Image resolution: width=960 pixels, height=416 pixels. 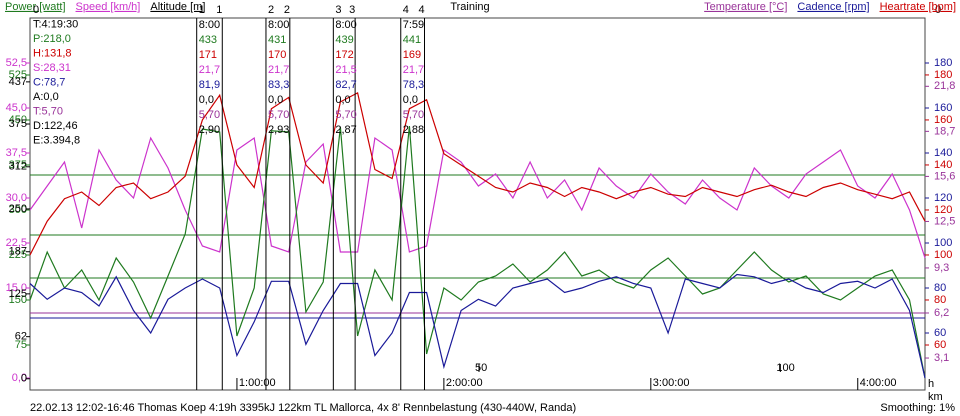 I want to click on y-tick-label: 225, so click(x=18, y=255).